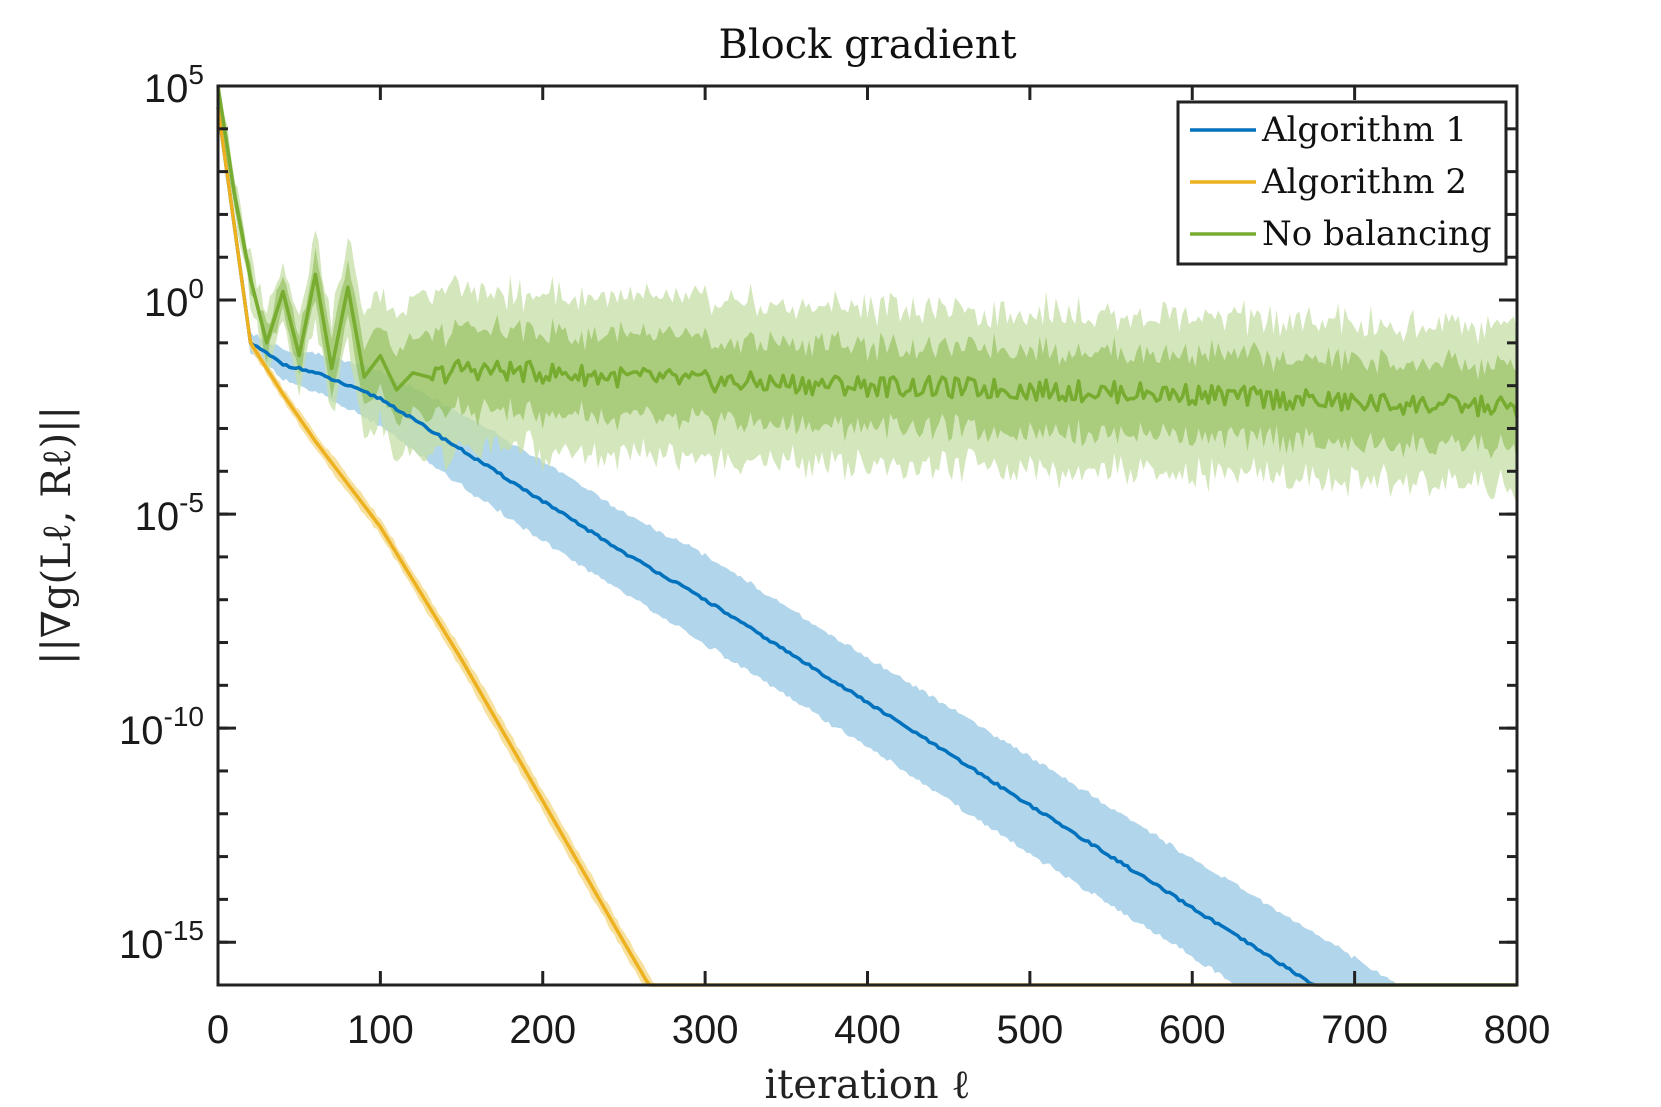 Image resolution: width=1661 pixels, height=1107 pixels. I want to click on y-axis-label: ||∇g(Lℓ, Rℓ)||, so click(57, 535).